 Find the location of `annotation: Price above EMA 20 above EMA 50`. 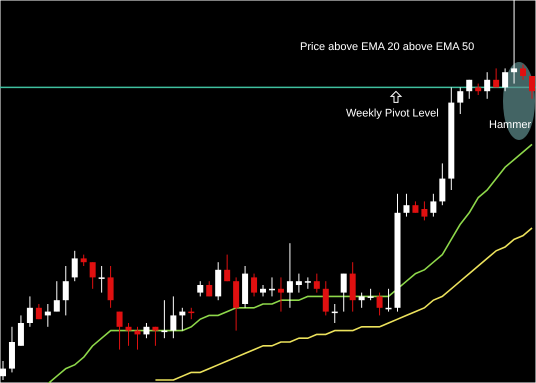

annotation: Price above EMA 20 above EMA 50 is located at coordinates (387, 47).